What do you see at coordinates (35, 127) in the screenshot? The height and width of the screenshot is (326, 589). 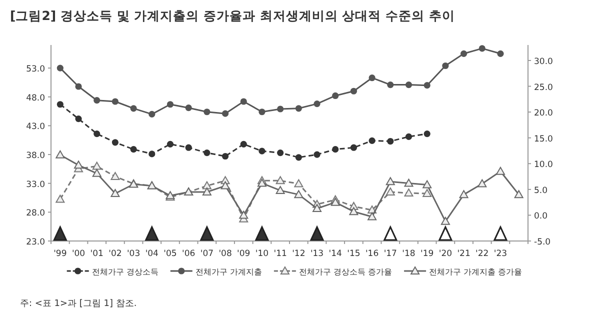 I see `y-tick-label: 43.0` at bounding box center [35, 127].